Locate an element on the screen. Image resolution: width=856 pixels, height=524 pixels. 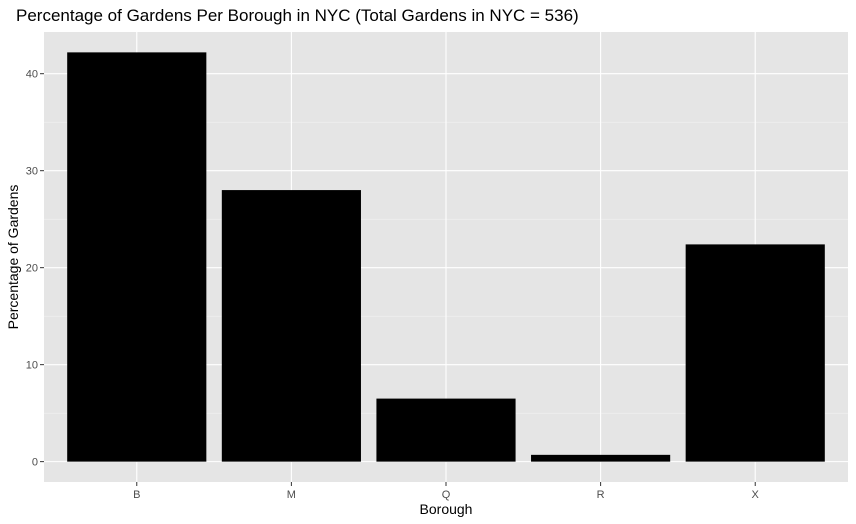
x-tick-label: Q is located at coordinates (446, 495).